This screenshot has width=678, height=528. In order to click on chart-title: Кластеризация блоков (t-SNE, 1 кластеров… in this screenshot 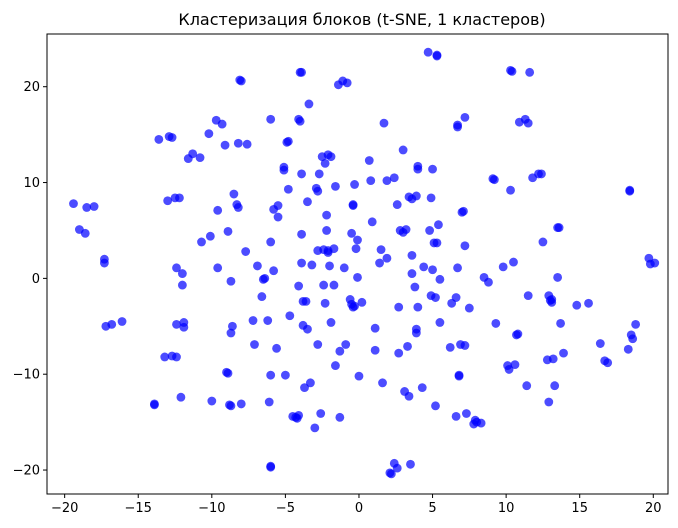, I will do `click(361, 19)`.